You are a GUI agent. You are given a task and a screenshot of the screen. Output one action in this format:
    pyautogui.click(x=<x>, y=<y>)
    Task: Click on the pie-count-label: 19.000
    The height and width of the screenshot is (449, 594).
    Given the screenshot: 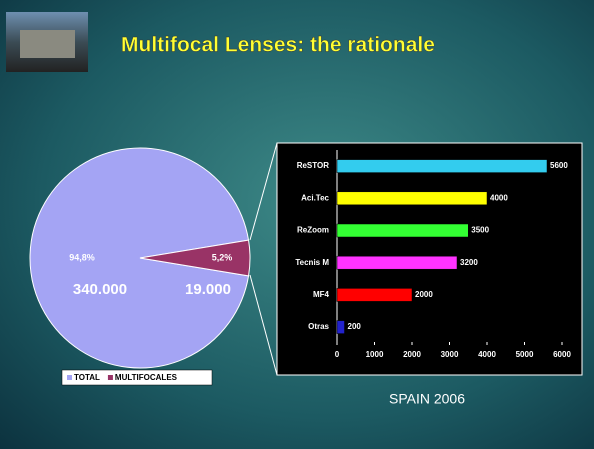 What is the action you would take?
    pyautogui.click(x=208, y=289)
    